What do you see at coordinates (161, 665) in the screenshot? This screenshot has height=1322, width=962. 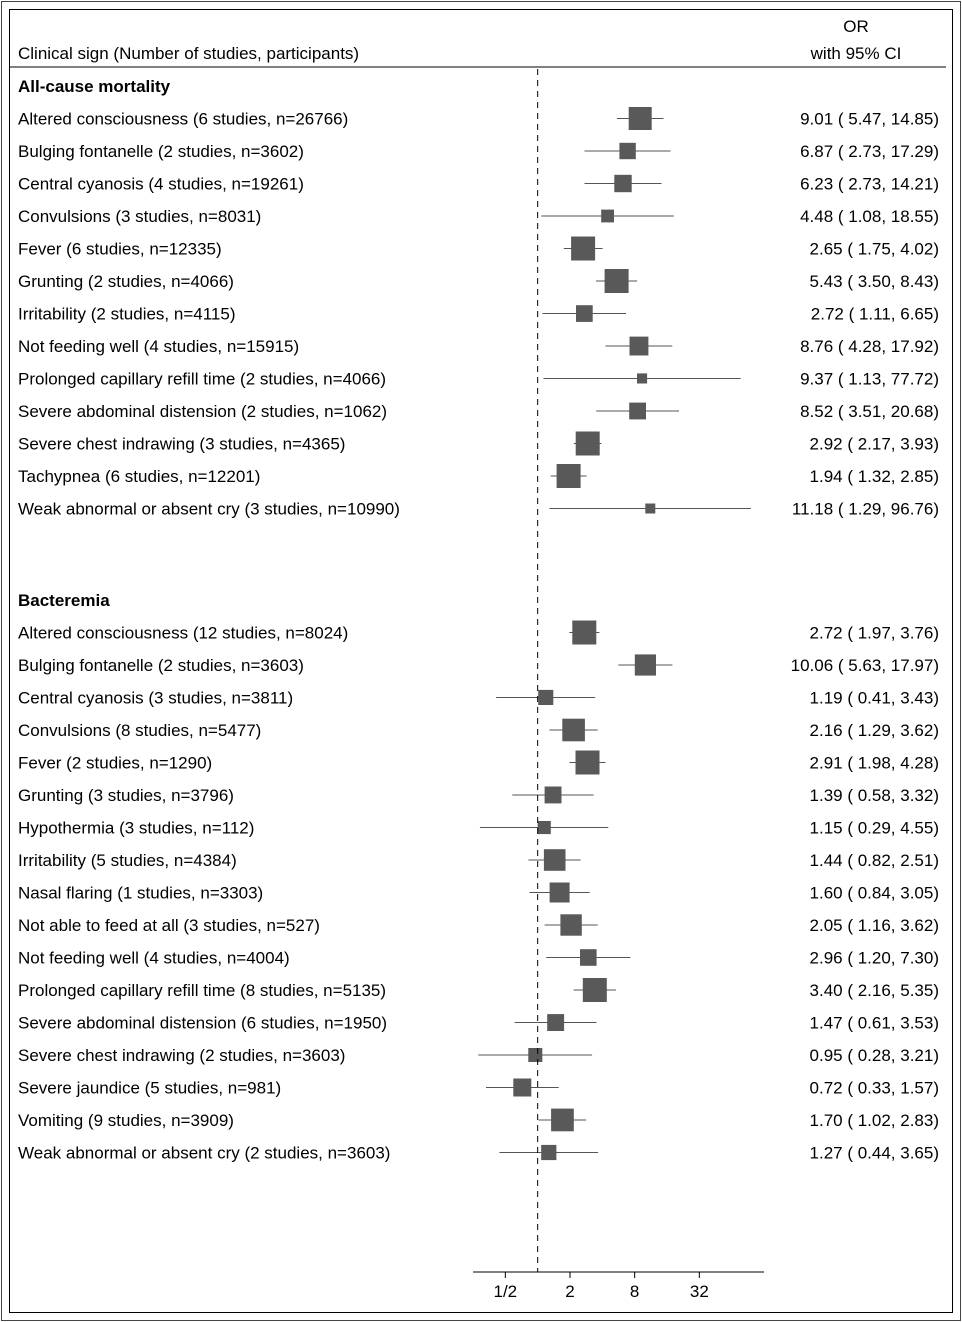 I see `row-label: Bulging fontanelle (2 studies, n=3603)` at bounding box center [161, 665].